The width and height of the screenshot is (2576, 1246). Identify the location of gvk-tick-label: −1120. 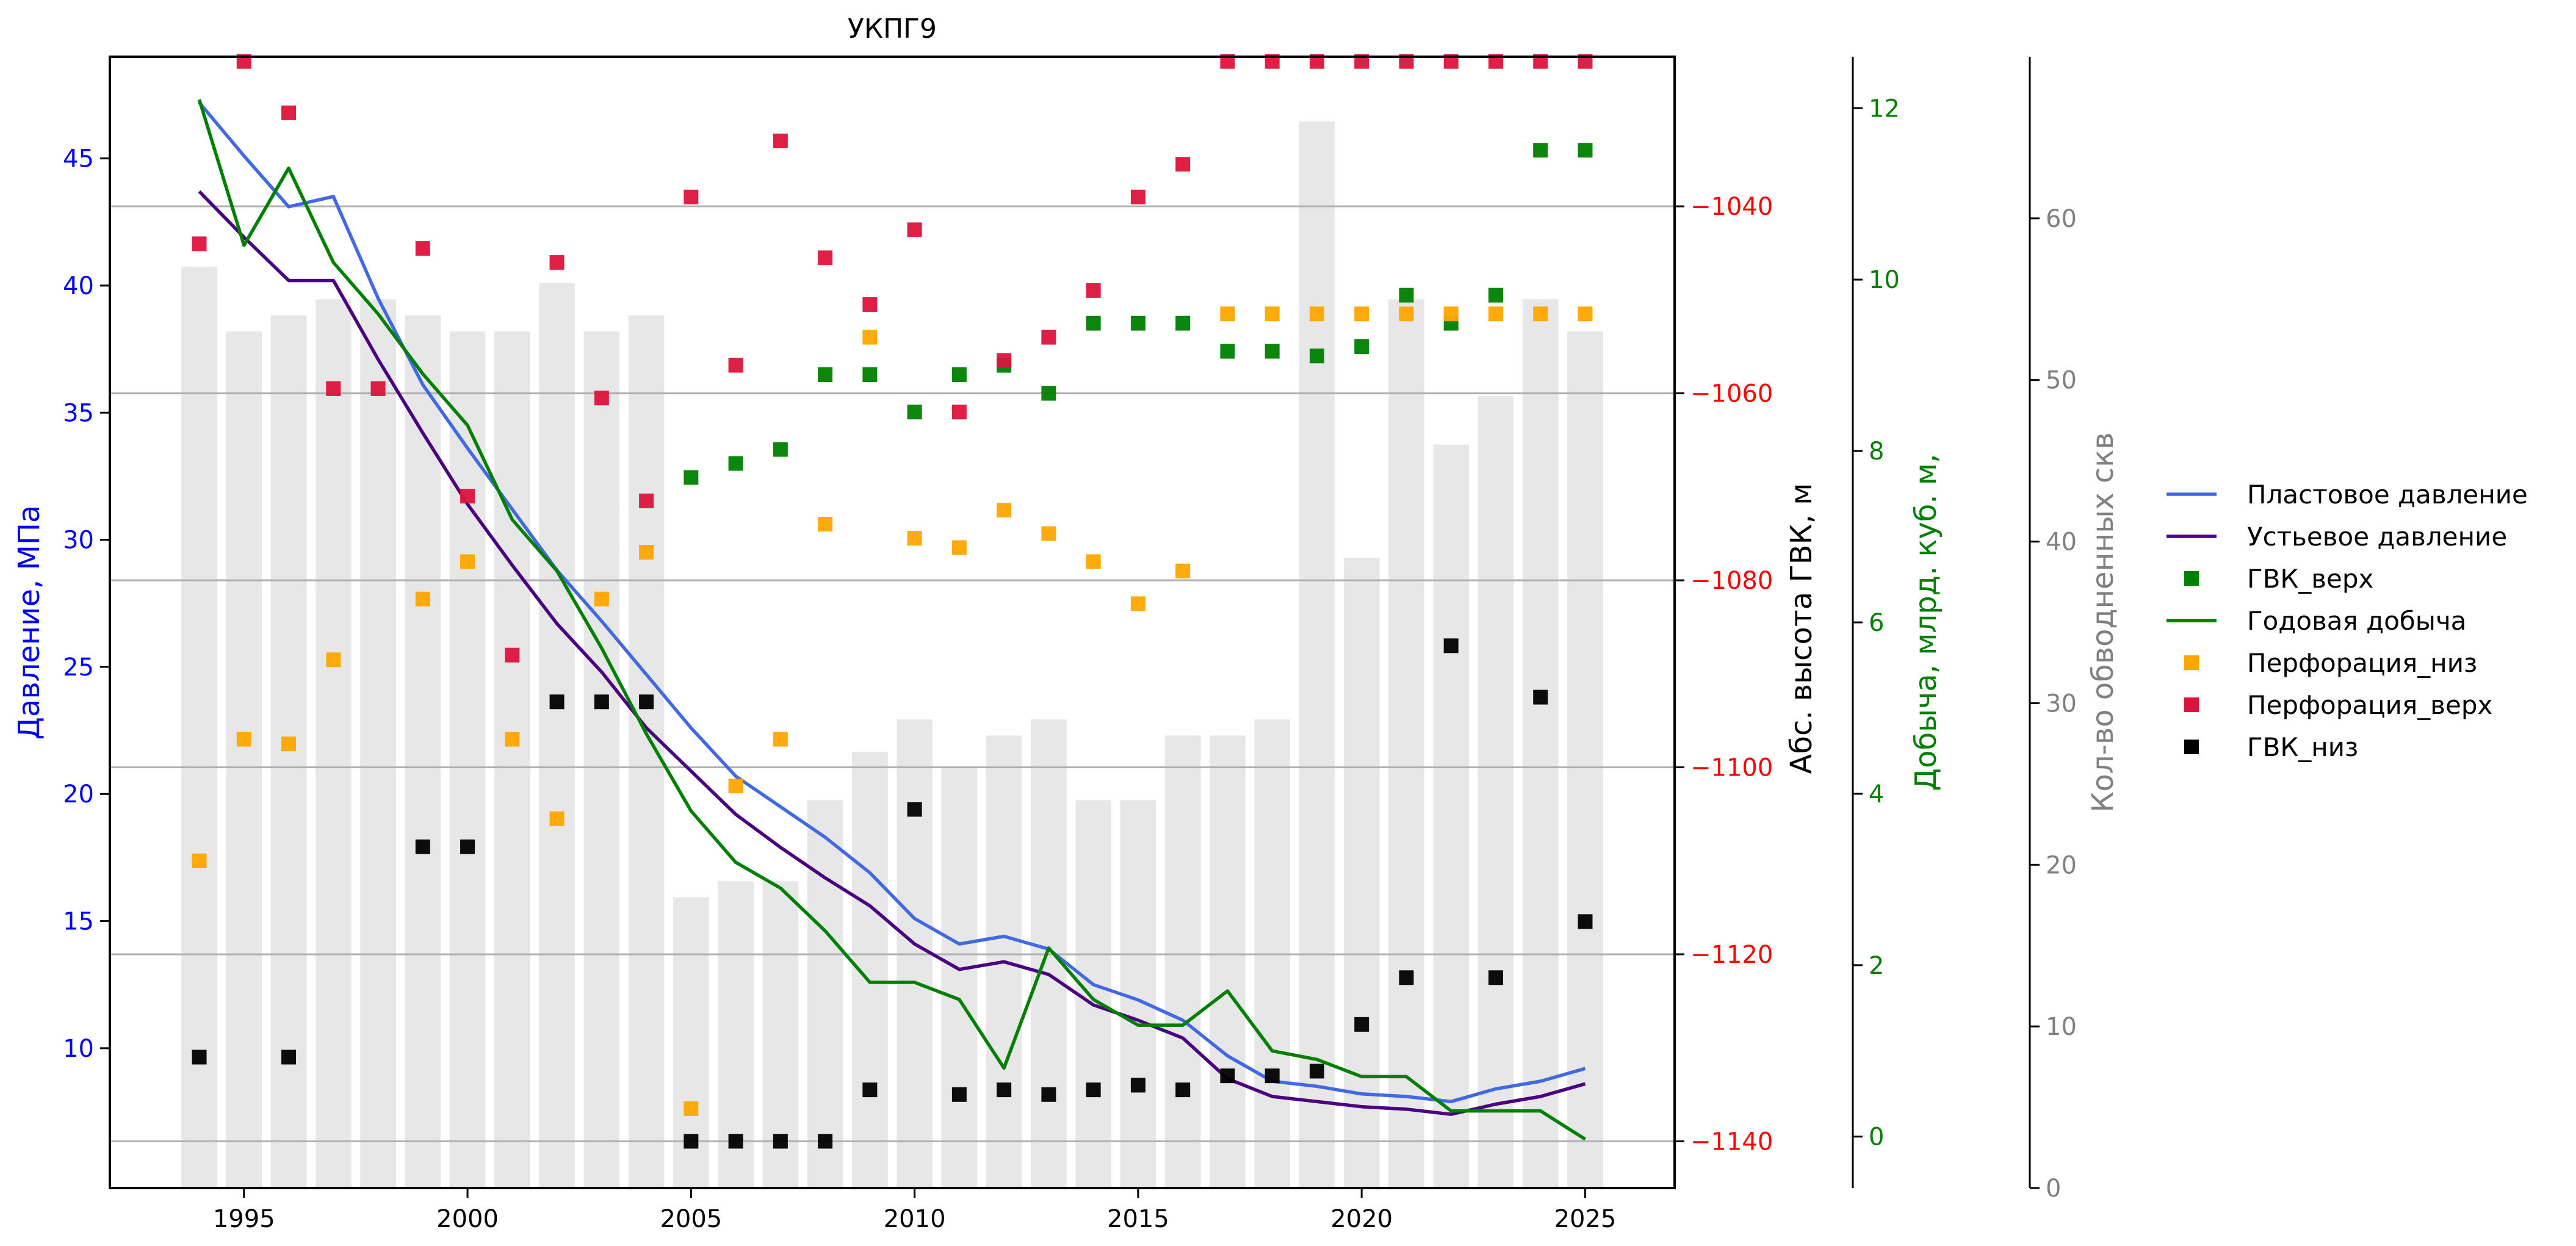
(1731, 955).